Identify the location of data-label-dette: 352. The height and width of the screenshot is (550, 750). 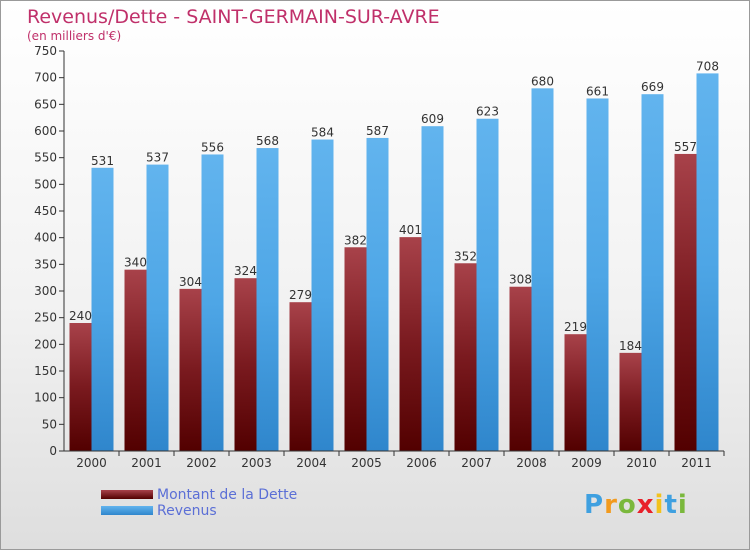
(465, 256).